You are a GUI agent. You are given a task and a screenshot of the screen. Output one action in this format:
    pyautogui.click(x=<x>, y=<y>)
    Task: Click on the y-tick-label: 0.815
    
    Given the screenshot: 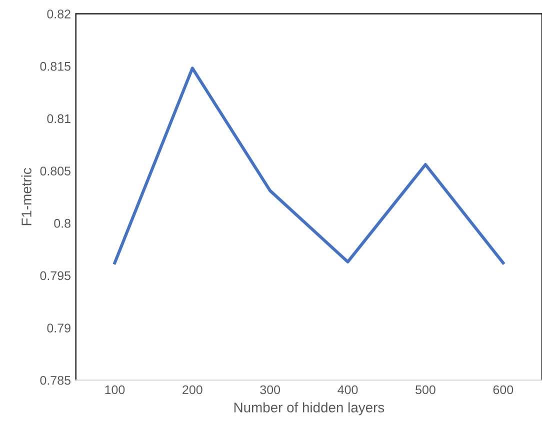 What is the action you would take?
    pyautogui.click(x=55, y=66)
    